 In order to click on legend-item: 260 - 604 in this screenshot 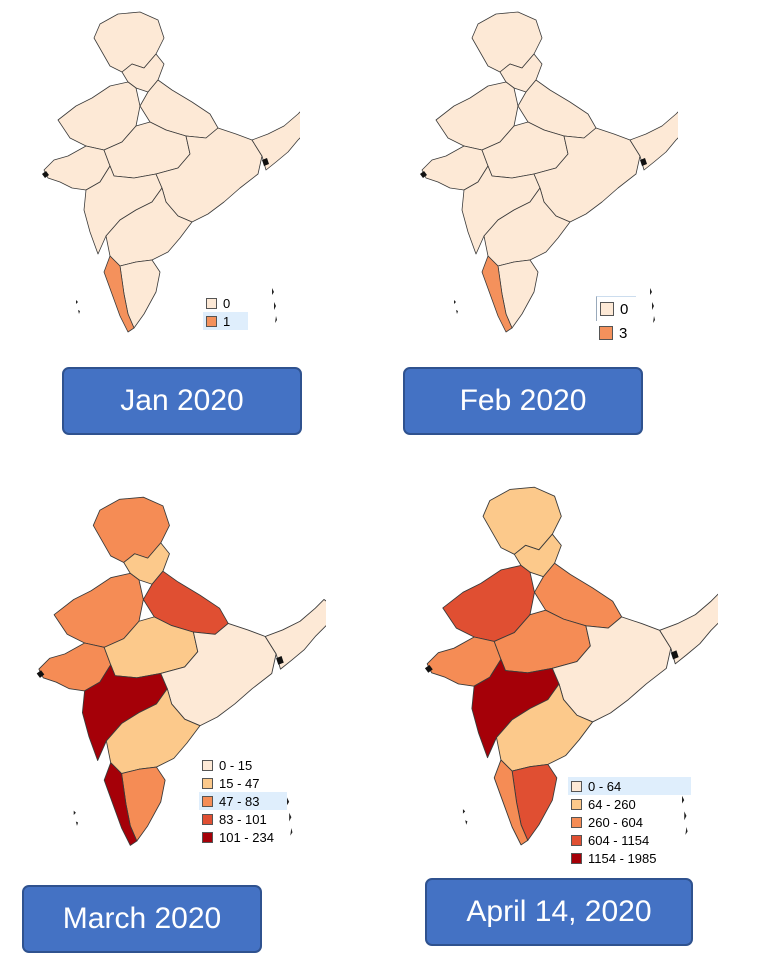, I will do `click(629, 822)`.